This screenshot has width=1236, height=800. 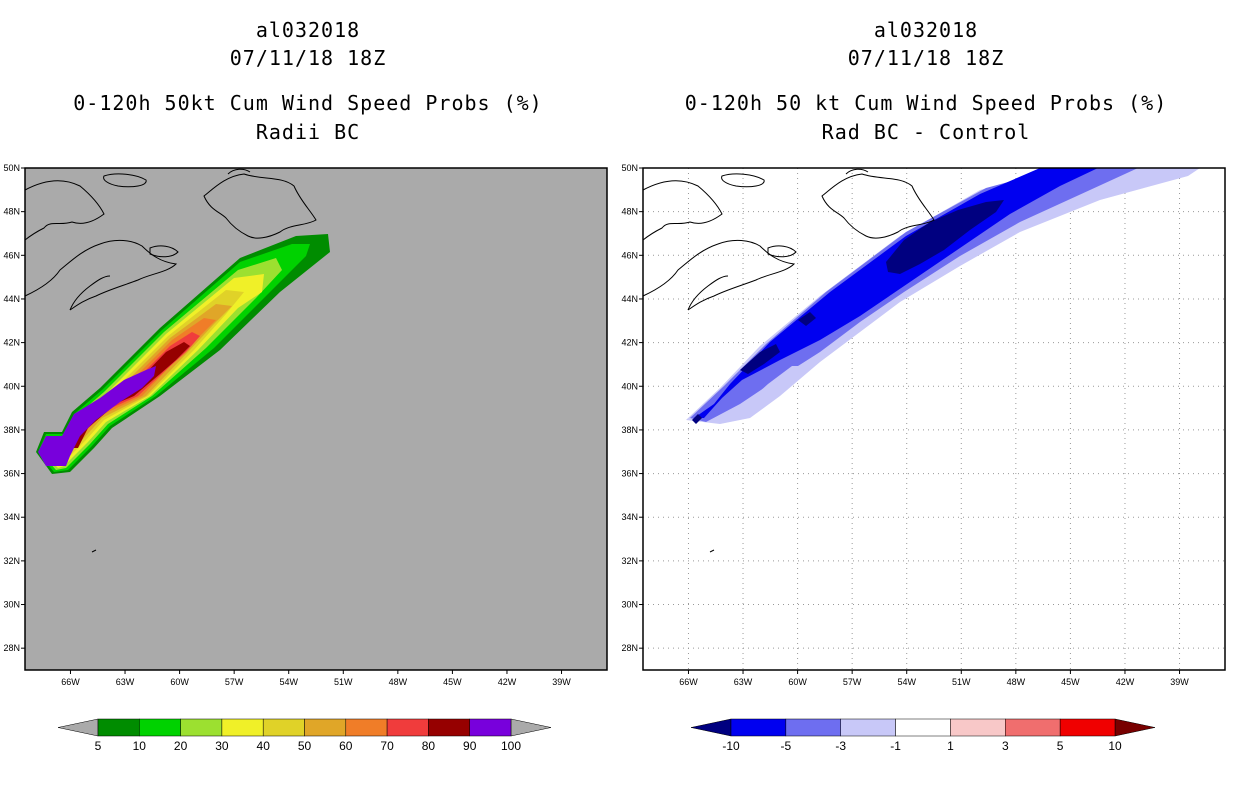 What do you see at coordinates (125, 682) in the screenshot?
I see `left-x-tick-label: 63W` at bounding box center [125, 682].